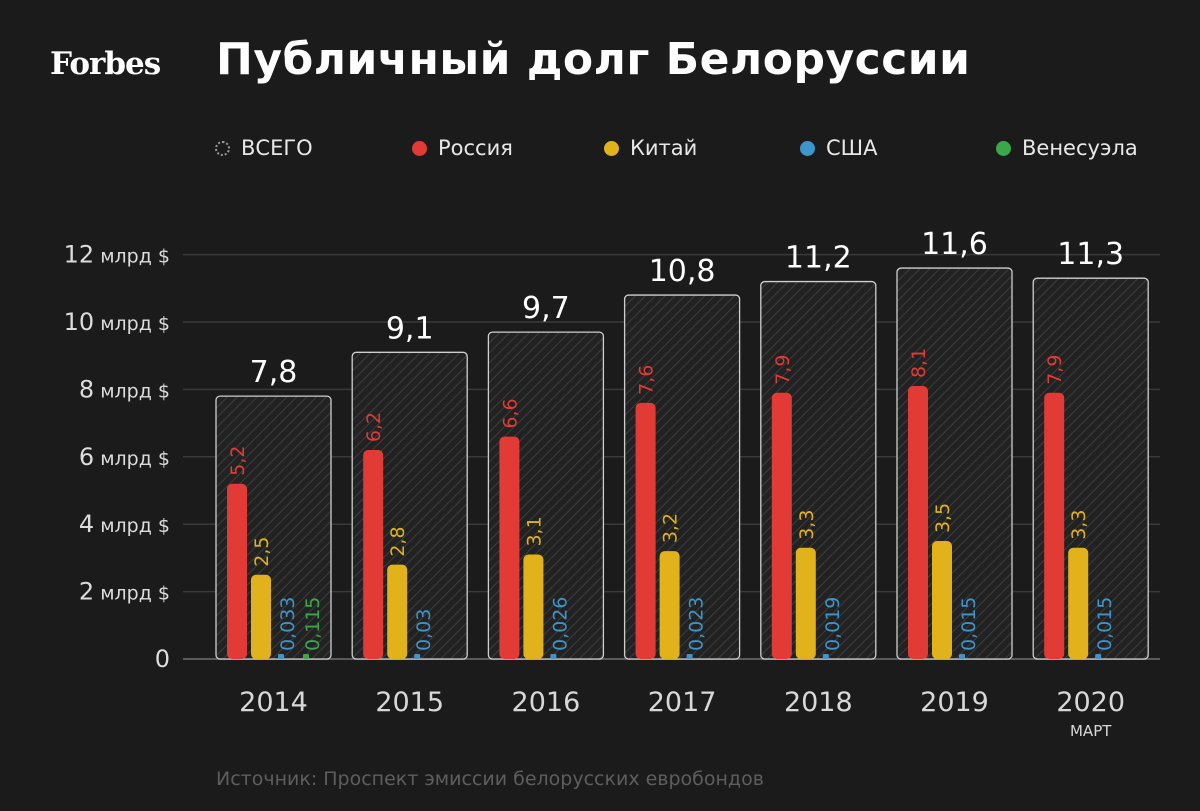  What do you see at coordinates (647, 380) in the screenshot?
I see `series-value-label: 7,6` at bounding box center [647, 380].